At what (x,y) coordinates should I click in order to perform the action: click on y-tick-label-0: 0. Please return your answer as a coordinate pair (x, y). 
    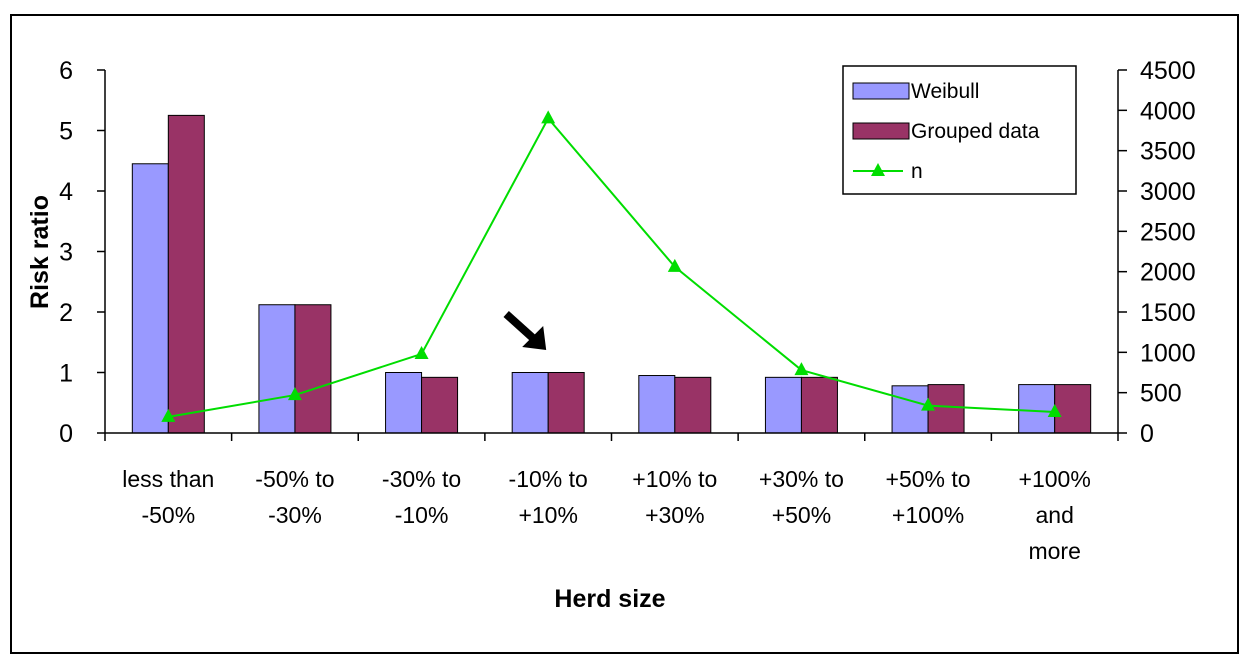
    Looking at the image, I should click on (66, 434).